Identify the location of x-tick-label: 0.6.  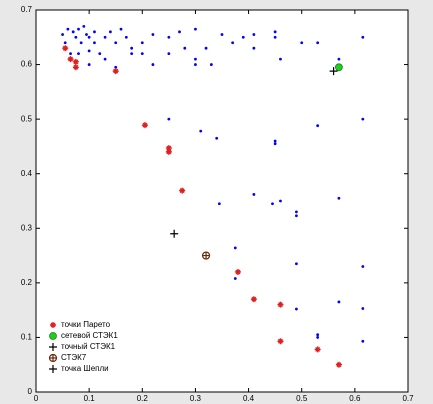
(355, 398).